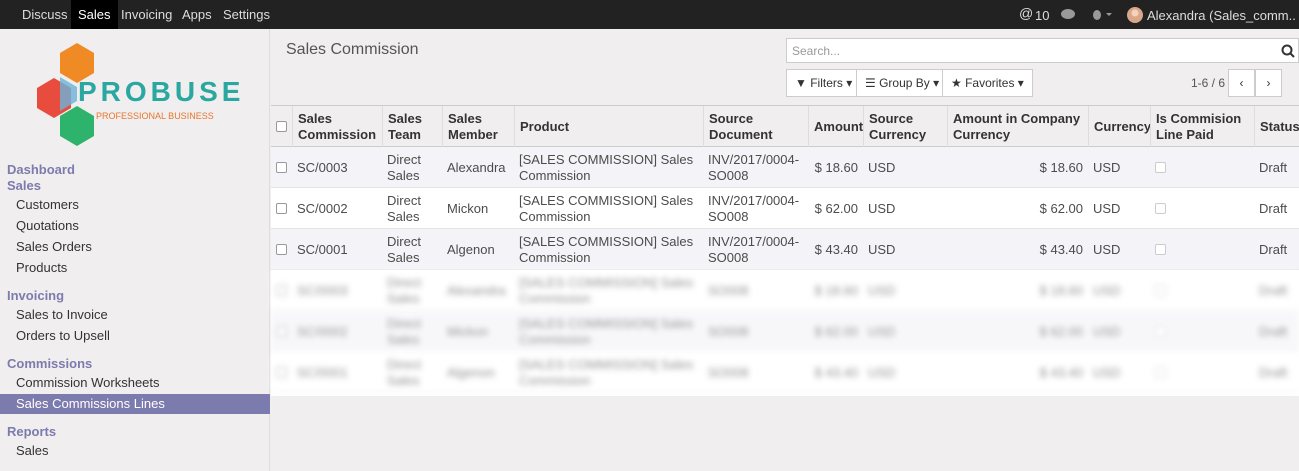 The width and height of the screenshot is (1299, 471). Describe the element at coordinates (47, 225) in the screenshot. I see `menu-item: Quotations` at that location.